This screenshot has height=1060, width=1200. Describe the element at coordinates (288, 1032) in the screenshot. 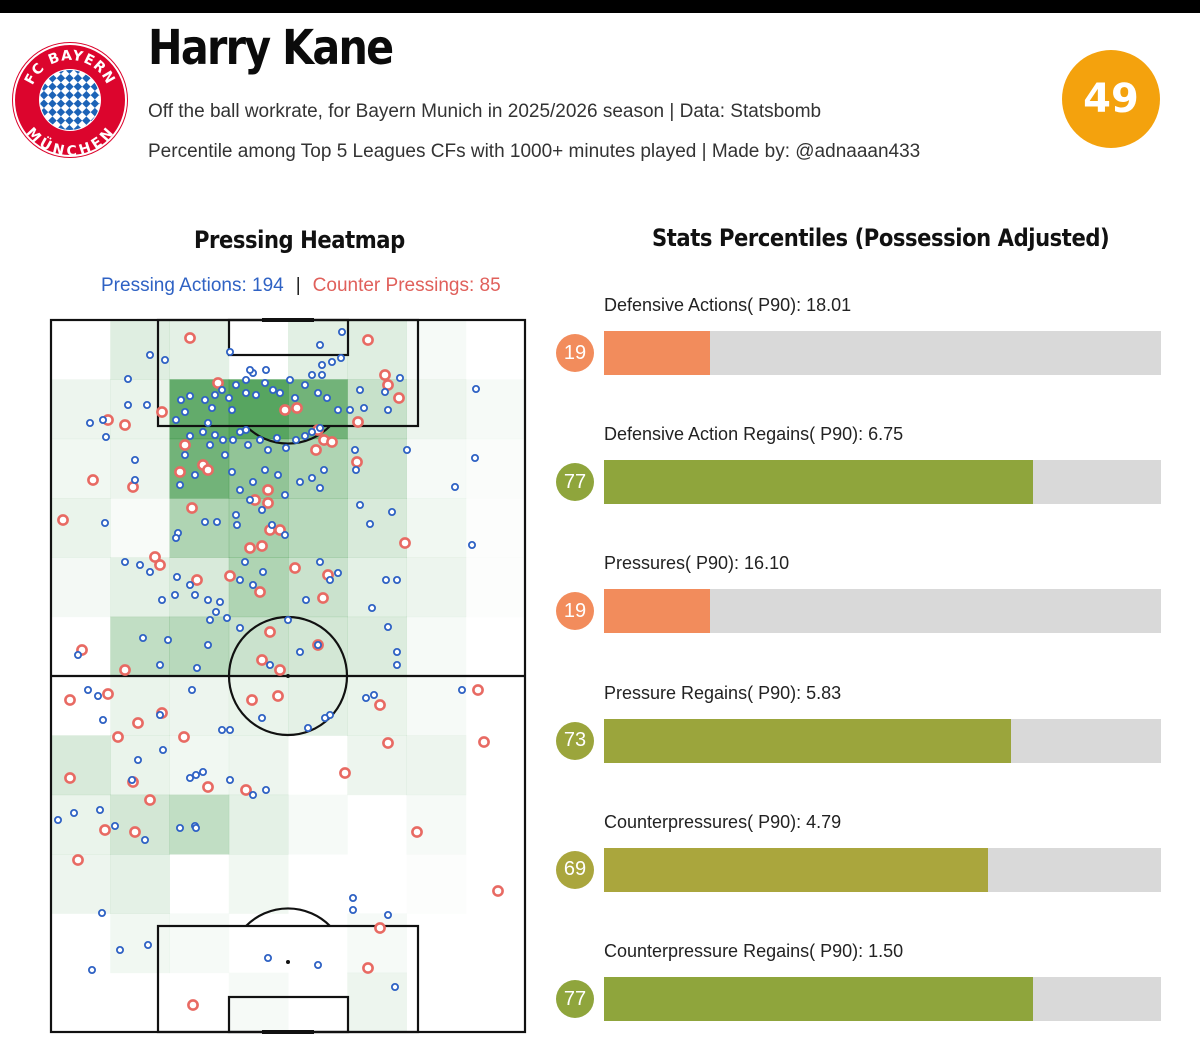

I see `bottom-goal` at that location.